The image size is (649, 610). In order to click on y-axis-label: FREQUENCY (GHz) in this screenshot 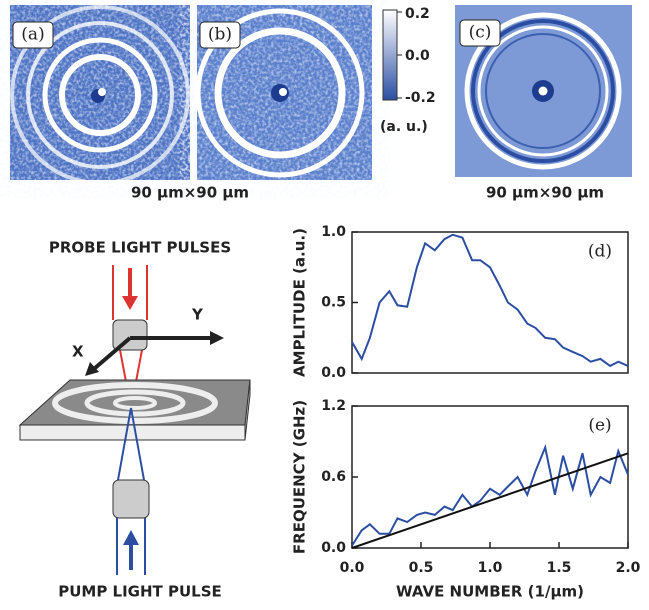, I will do `click(300, 477)`.